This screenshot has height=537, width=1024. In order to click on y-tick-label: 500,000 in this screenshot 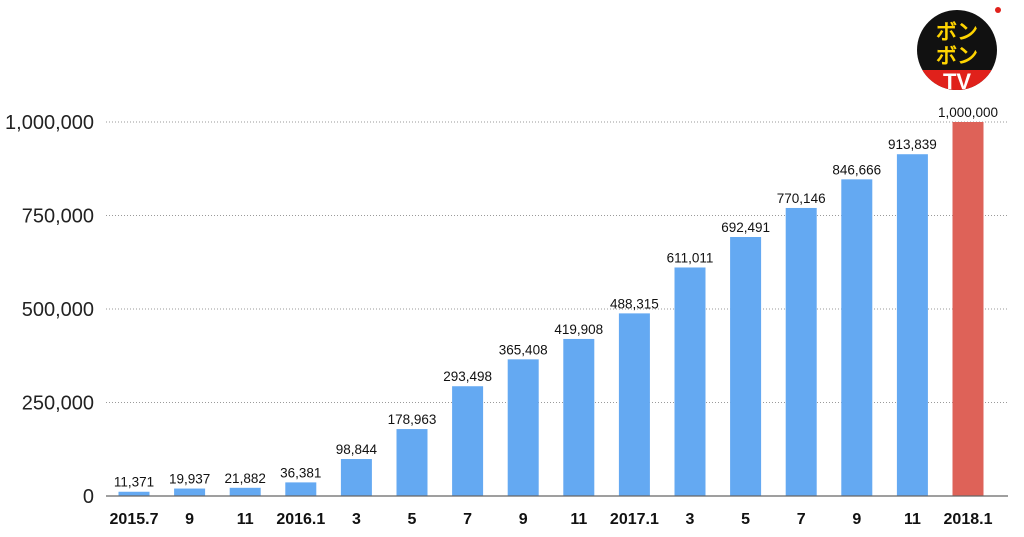, I will do `click(58, 310)`.